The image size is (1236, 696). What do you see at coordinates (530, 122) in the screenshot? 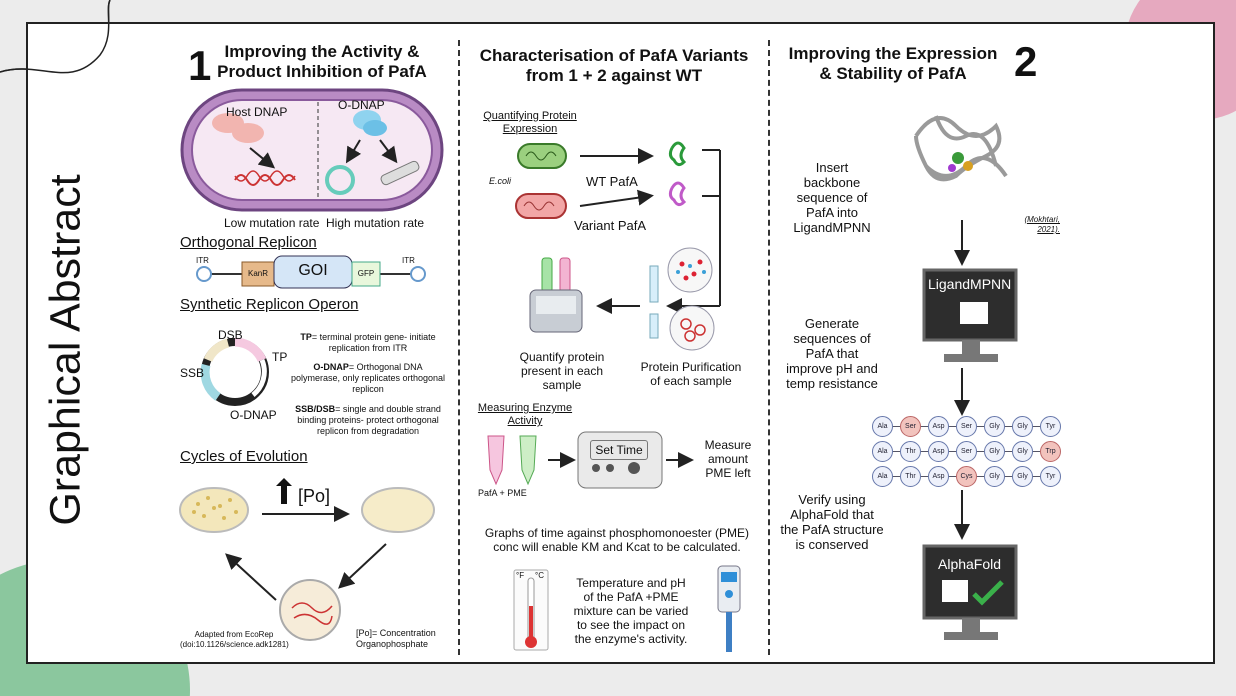
I see `expression-heading: Quantifying Protein Expression` at bounding box center [530, 122].